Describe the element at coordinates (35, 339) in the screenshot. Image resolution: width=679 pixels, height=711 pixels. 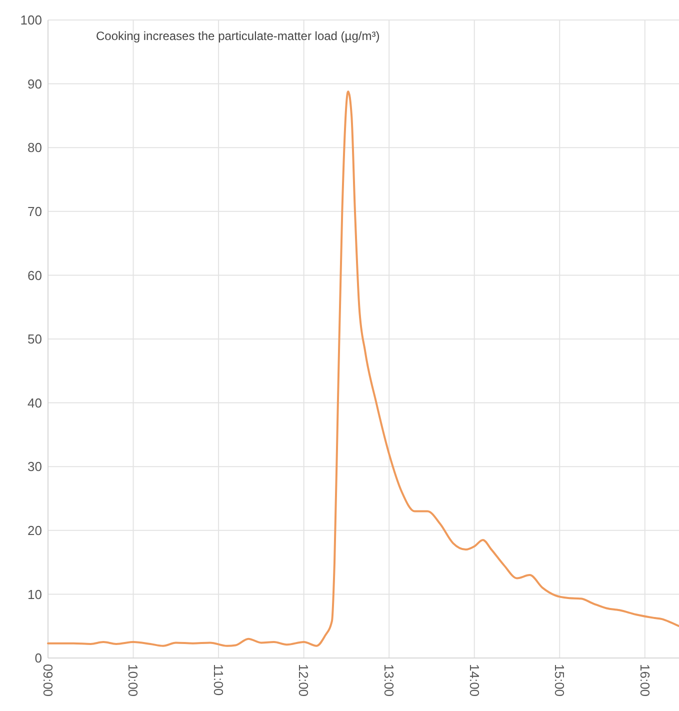
I see `y-tick-label: 50` at that location.